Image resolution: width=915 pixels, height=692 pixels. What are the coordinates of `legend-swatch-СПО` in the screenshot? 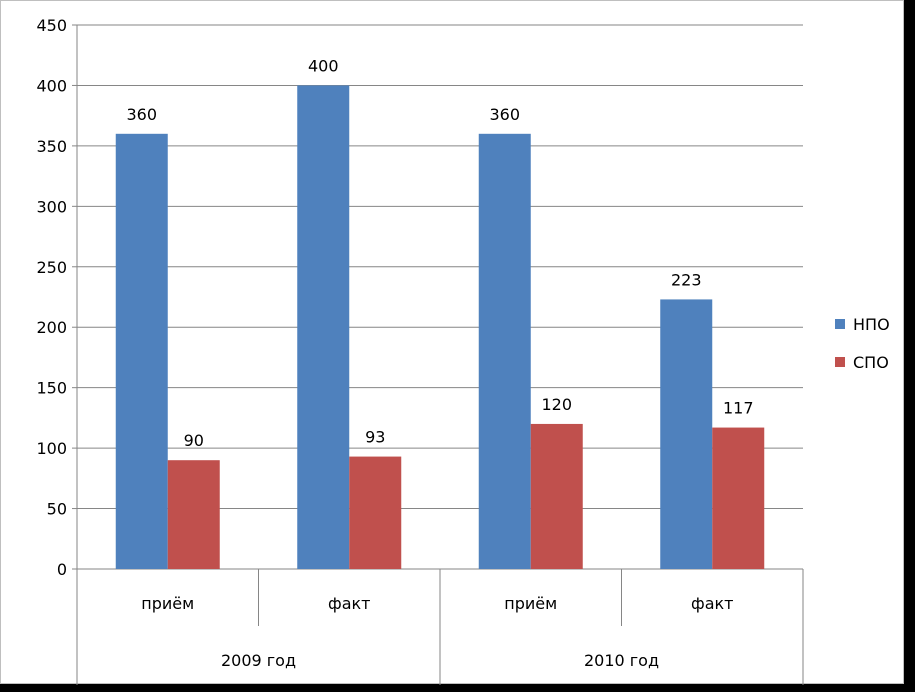 It's located at (840, 362).